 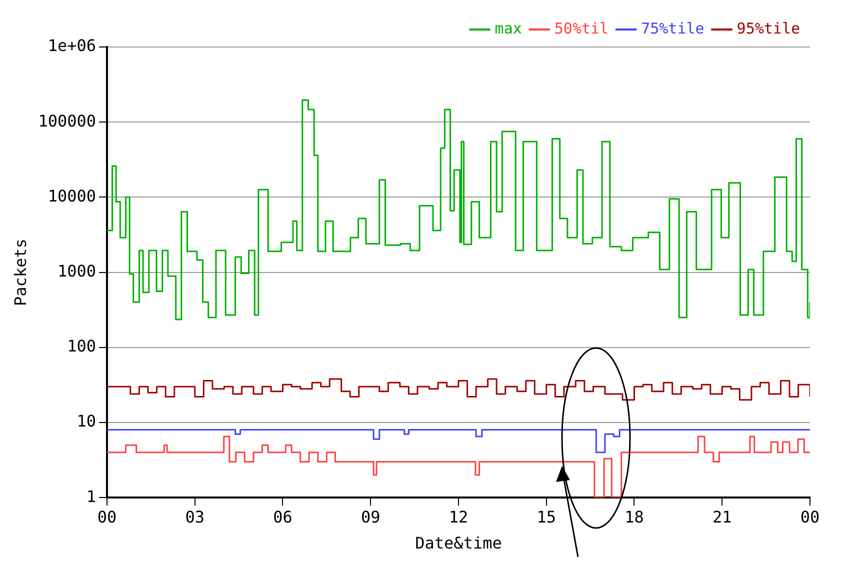 I want to click on y-tick-label: 100000, so click(x=67, y=120).